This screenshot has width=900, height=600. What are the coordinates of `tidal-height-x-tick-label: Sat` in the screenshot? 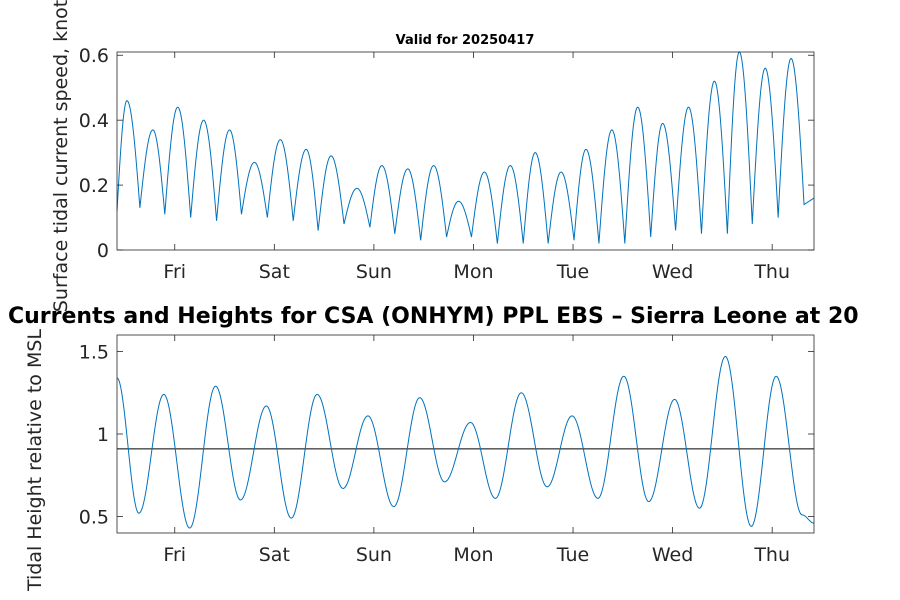 It's located at (274, 555).